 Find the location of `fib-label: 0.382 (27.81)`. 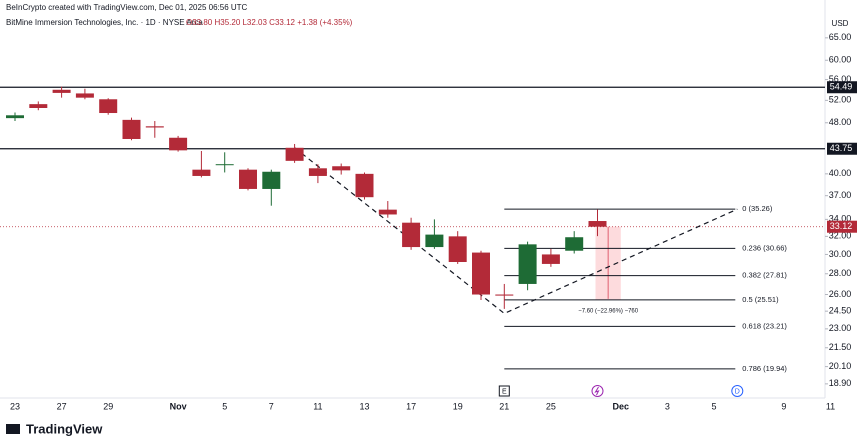

fib-label: 0.382 (27.81) is located at coordinates (764, 275).